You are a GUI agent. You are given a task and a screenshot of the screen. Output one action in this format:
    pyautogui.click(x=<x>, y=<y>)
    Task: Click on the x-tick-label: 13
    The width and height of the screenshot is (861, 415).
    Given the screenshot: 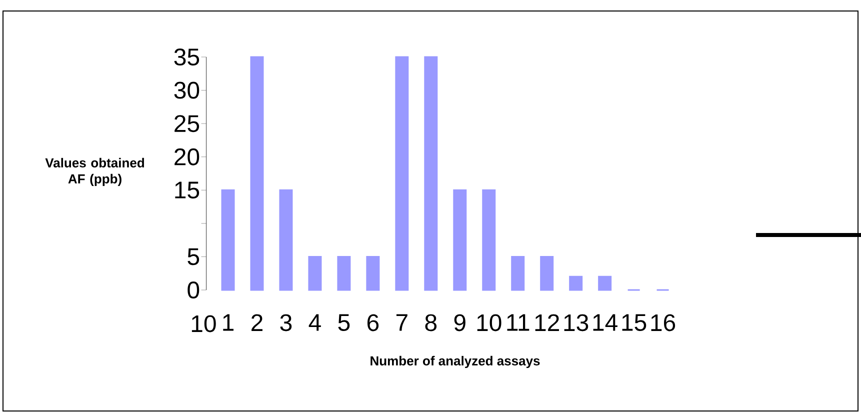 What is the action you would take?
    pyautogui.click(x=576, y=323)
    